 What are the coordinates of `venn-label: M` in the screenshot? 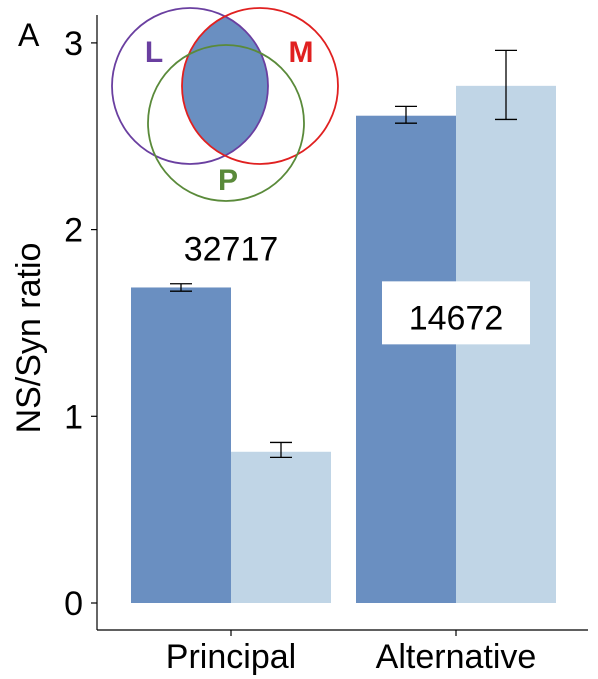 It's located at (301, 52).